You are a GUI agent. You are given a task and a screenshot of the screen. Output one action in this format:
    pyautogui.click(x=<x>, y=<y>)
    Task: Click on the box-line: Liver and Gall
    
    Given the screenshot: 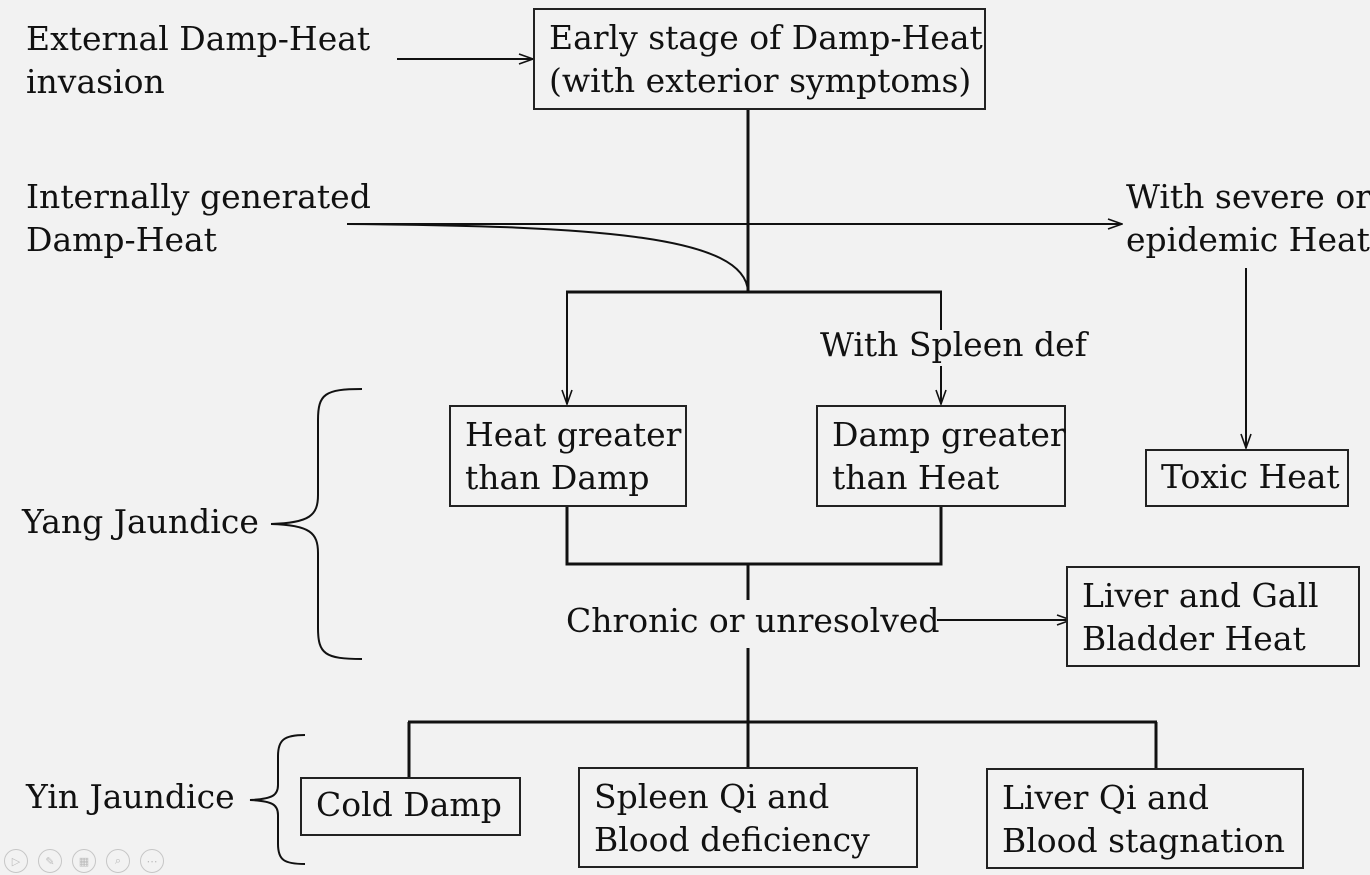 What is the action you would take?
    pyautogui.click(x=1200, y=595)
    